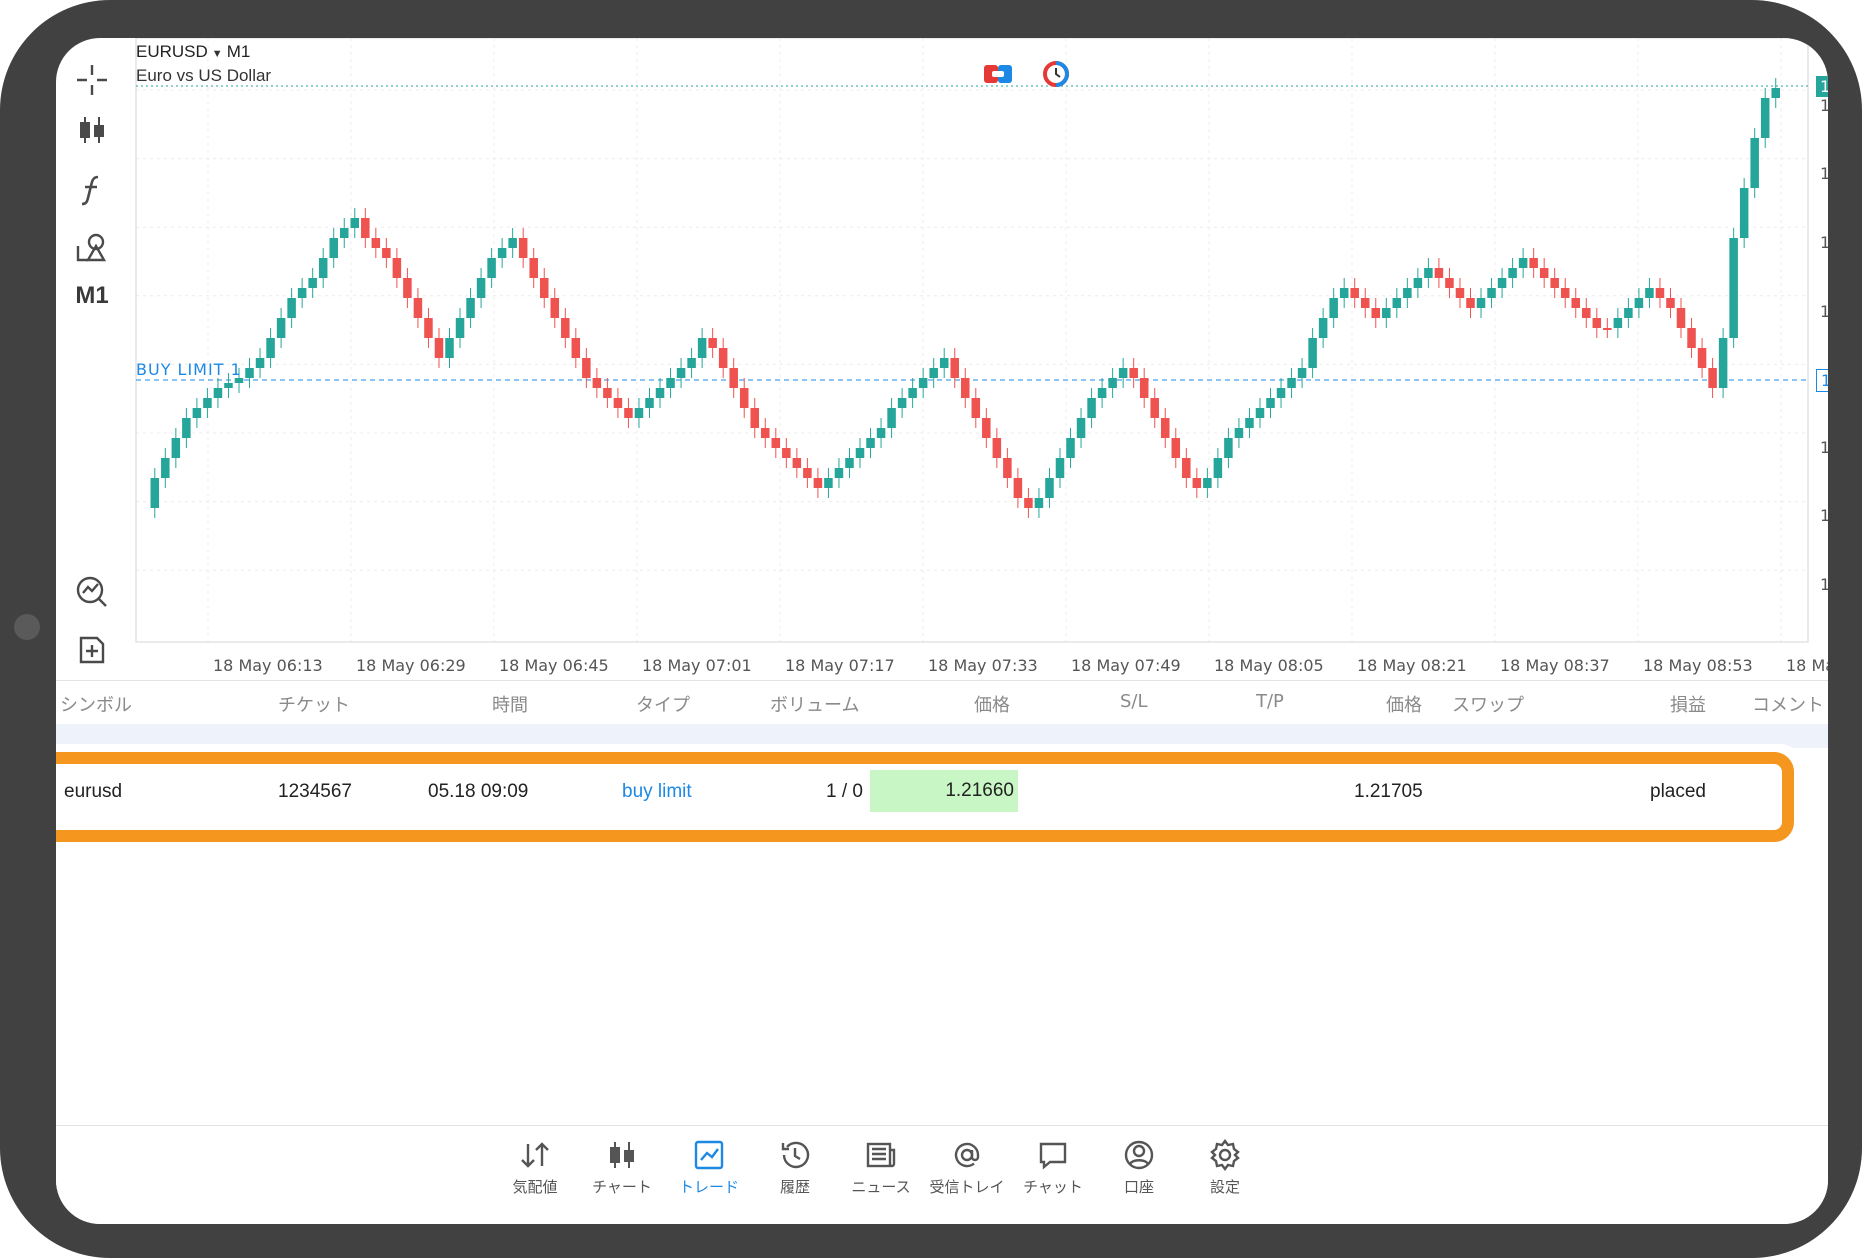 This screenshot has height=1258, width=1862. Describe the element at coordinates (983, 665) in the screenshot. I see `time-tick: 18 May 07:33` at that location.